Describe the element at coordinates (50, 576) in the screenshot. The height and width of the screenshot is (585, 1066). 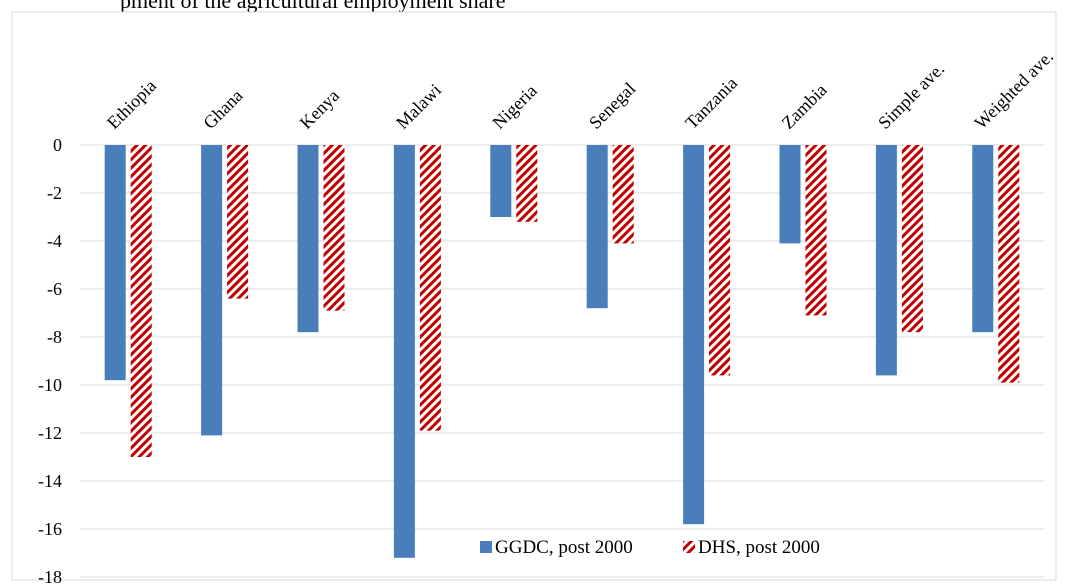
I see `y-tick-label: -18` at that location.